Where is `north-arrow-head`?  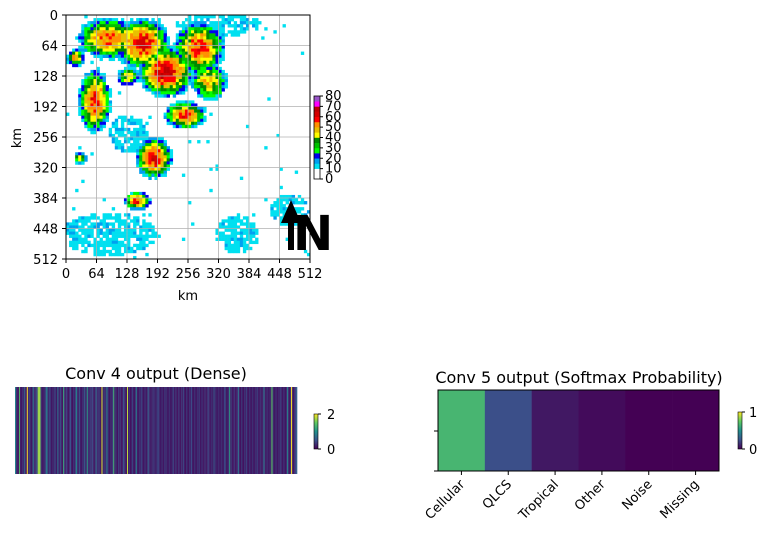
north-arrow-head is located at coordinates (291, 211).